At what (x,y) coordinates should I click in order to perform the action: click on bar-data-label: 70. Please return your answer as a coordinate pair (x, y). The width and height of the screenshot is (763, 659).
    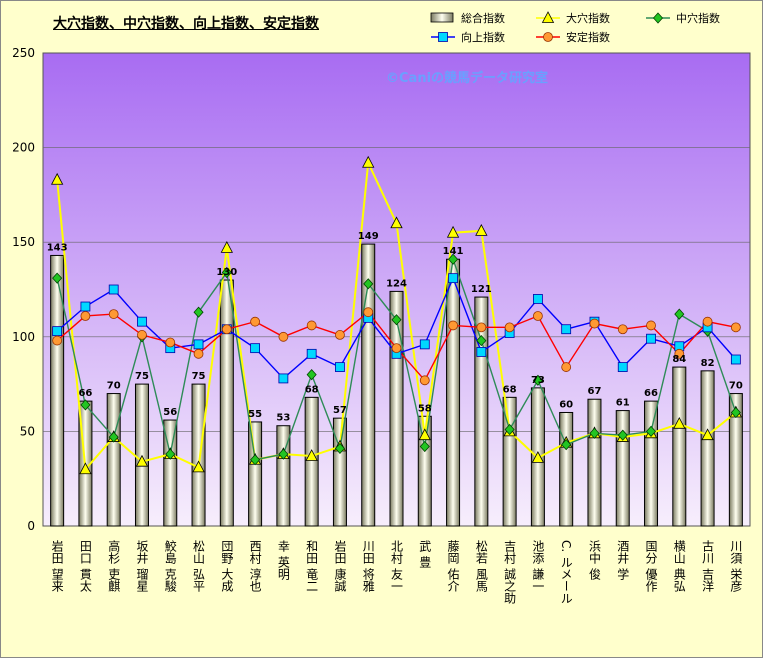
    Looking at the image, I should click on (114, 386).